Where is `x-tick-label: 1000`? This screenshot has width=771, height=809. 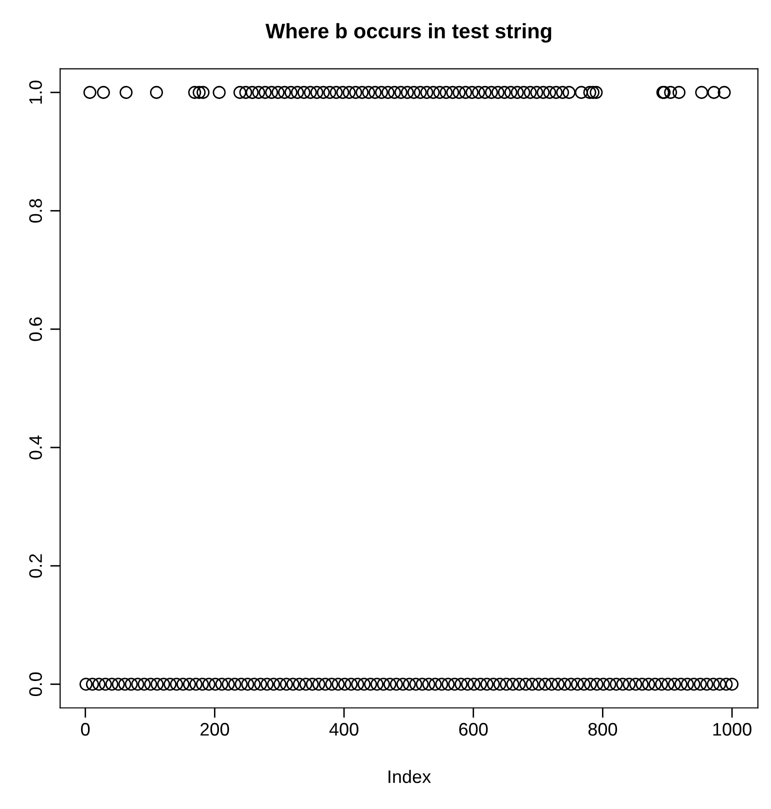 x-tick-label: 1000 is located at coordinates (732, 729).